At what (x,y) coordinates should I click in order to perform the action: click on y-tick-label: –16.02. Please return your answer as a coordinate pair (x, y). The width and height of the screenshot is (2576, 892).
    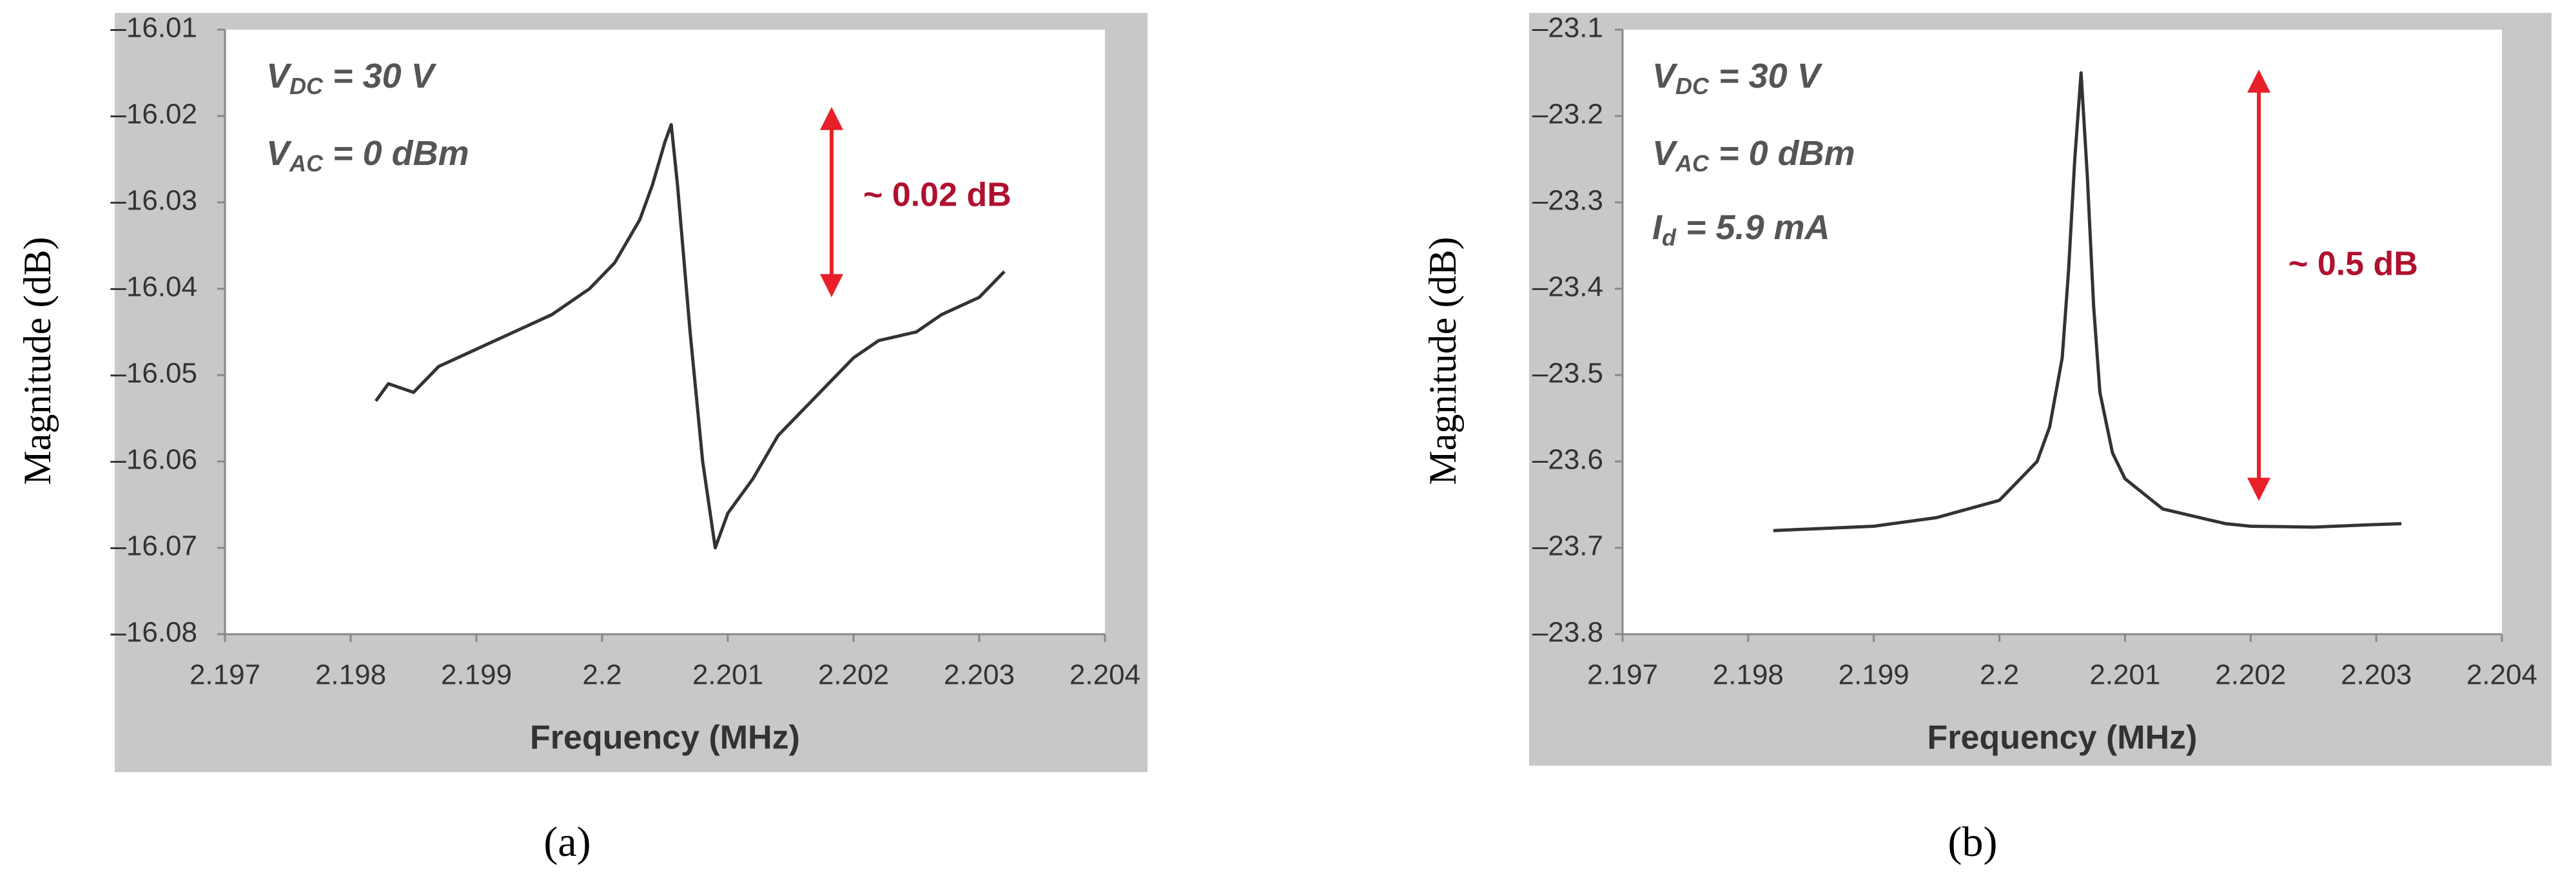
    Looking at the image, I should click on (153, 114).